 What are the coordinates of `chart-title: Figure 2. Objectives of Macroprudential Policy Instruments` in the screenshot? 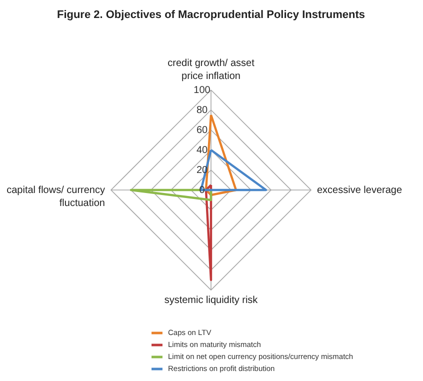 It's located at (211, 15).